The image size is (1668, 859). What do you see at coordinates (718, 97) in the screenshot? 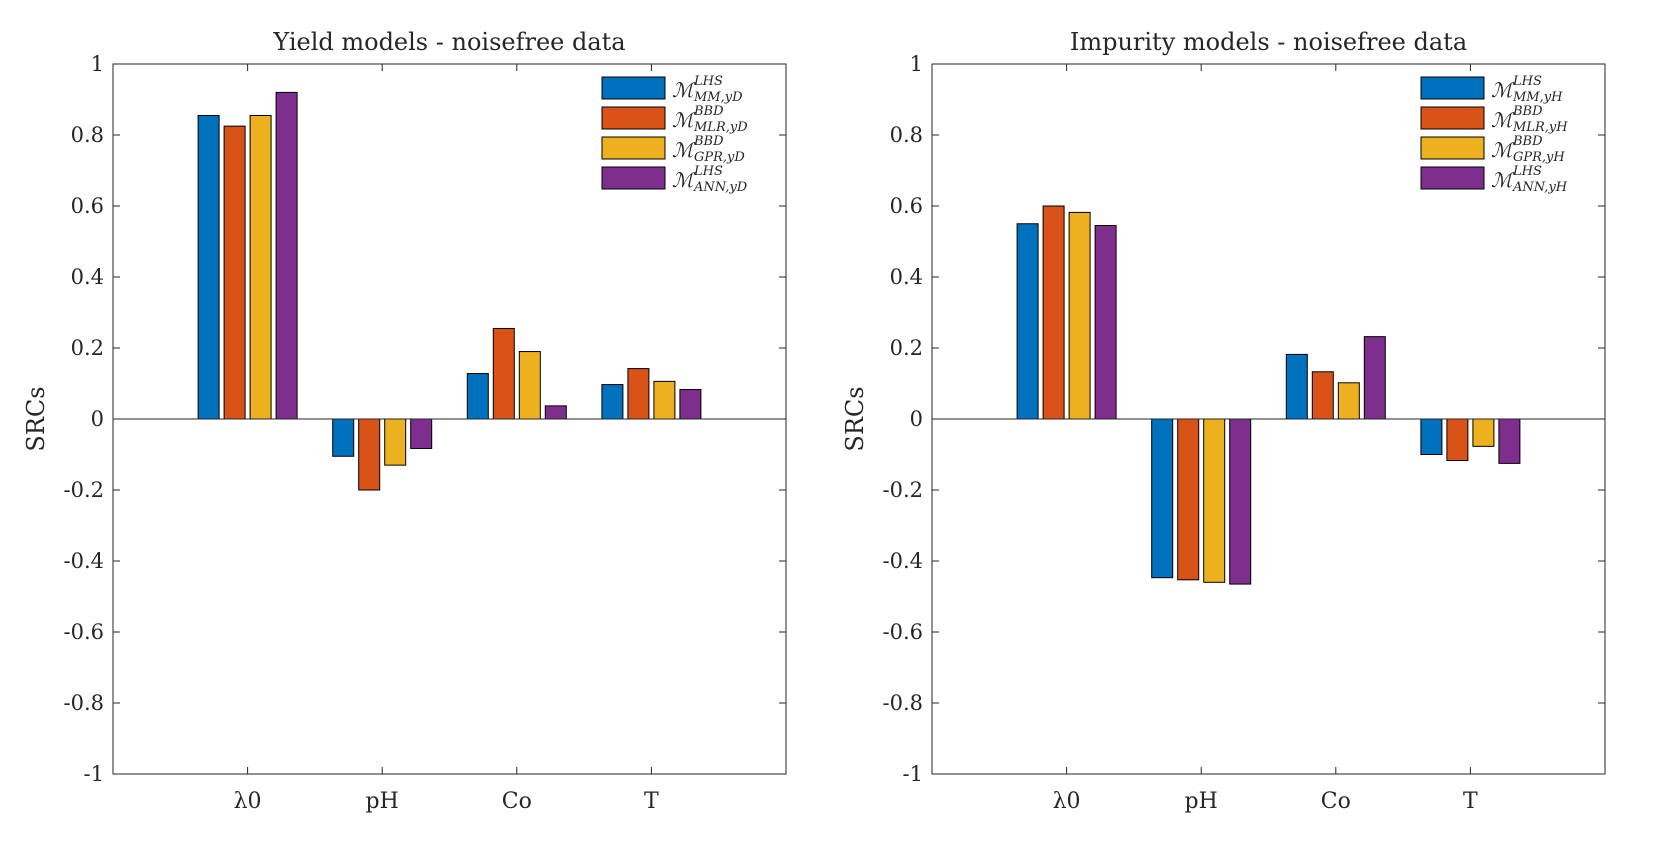
I see `legend-label-sub: MM,yD` at bounding box center [718, 97].